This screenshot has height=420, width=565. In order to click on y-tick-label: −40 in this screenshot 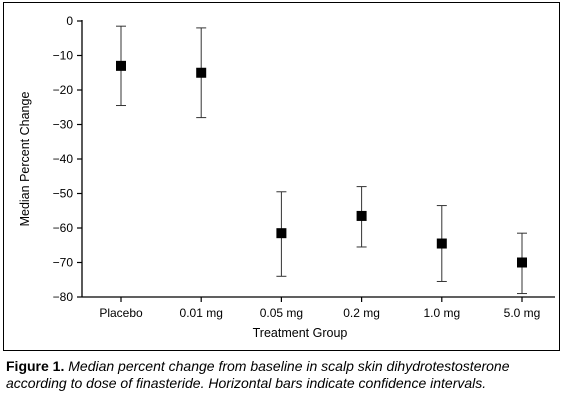, I will do `click(63, 159)`.